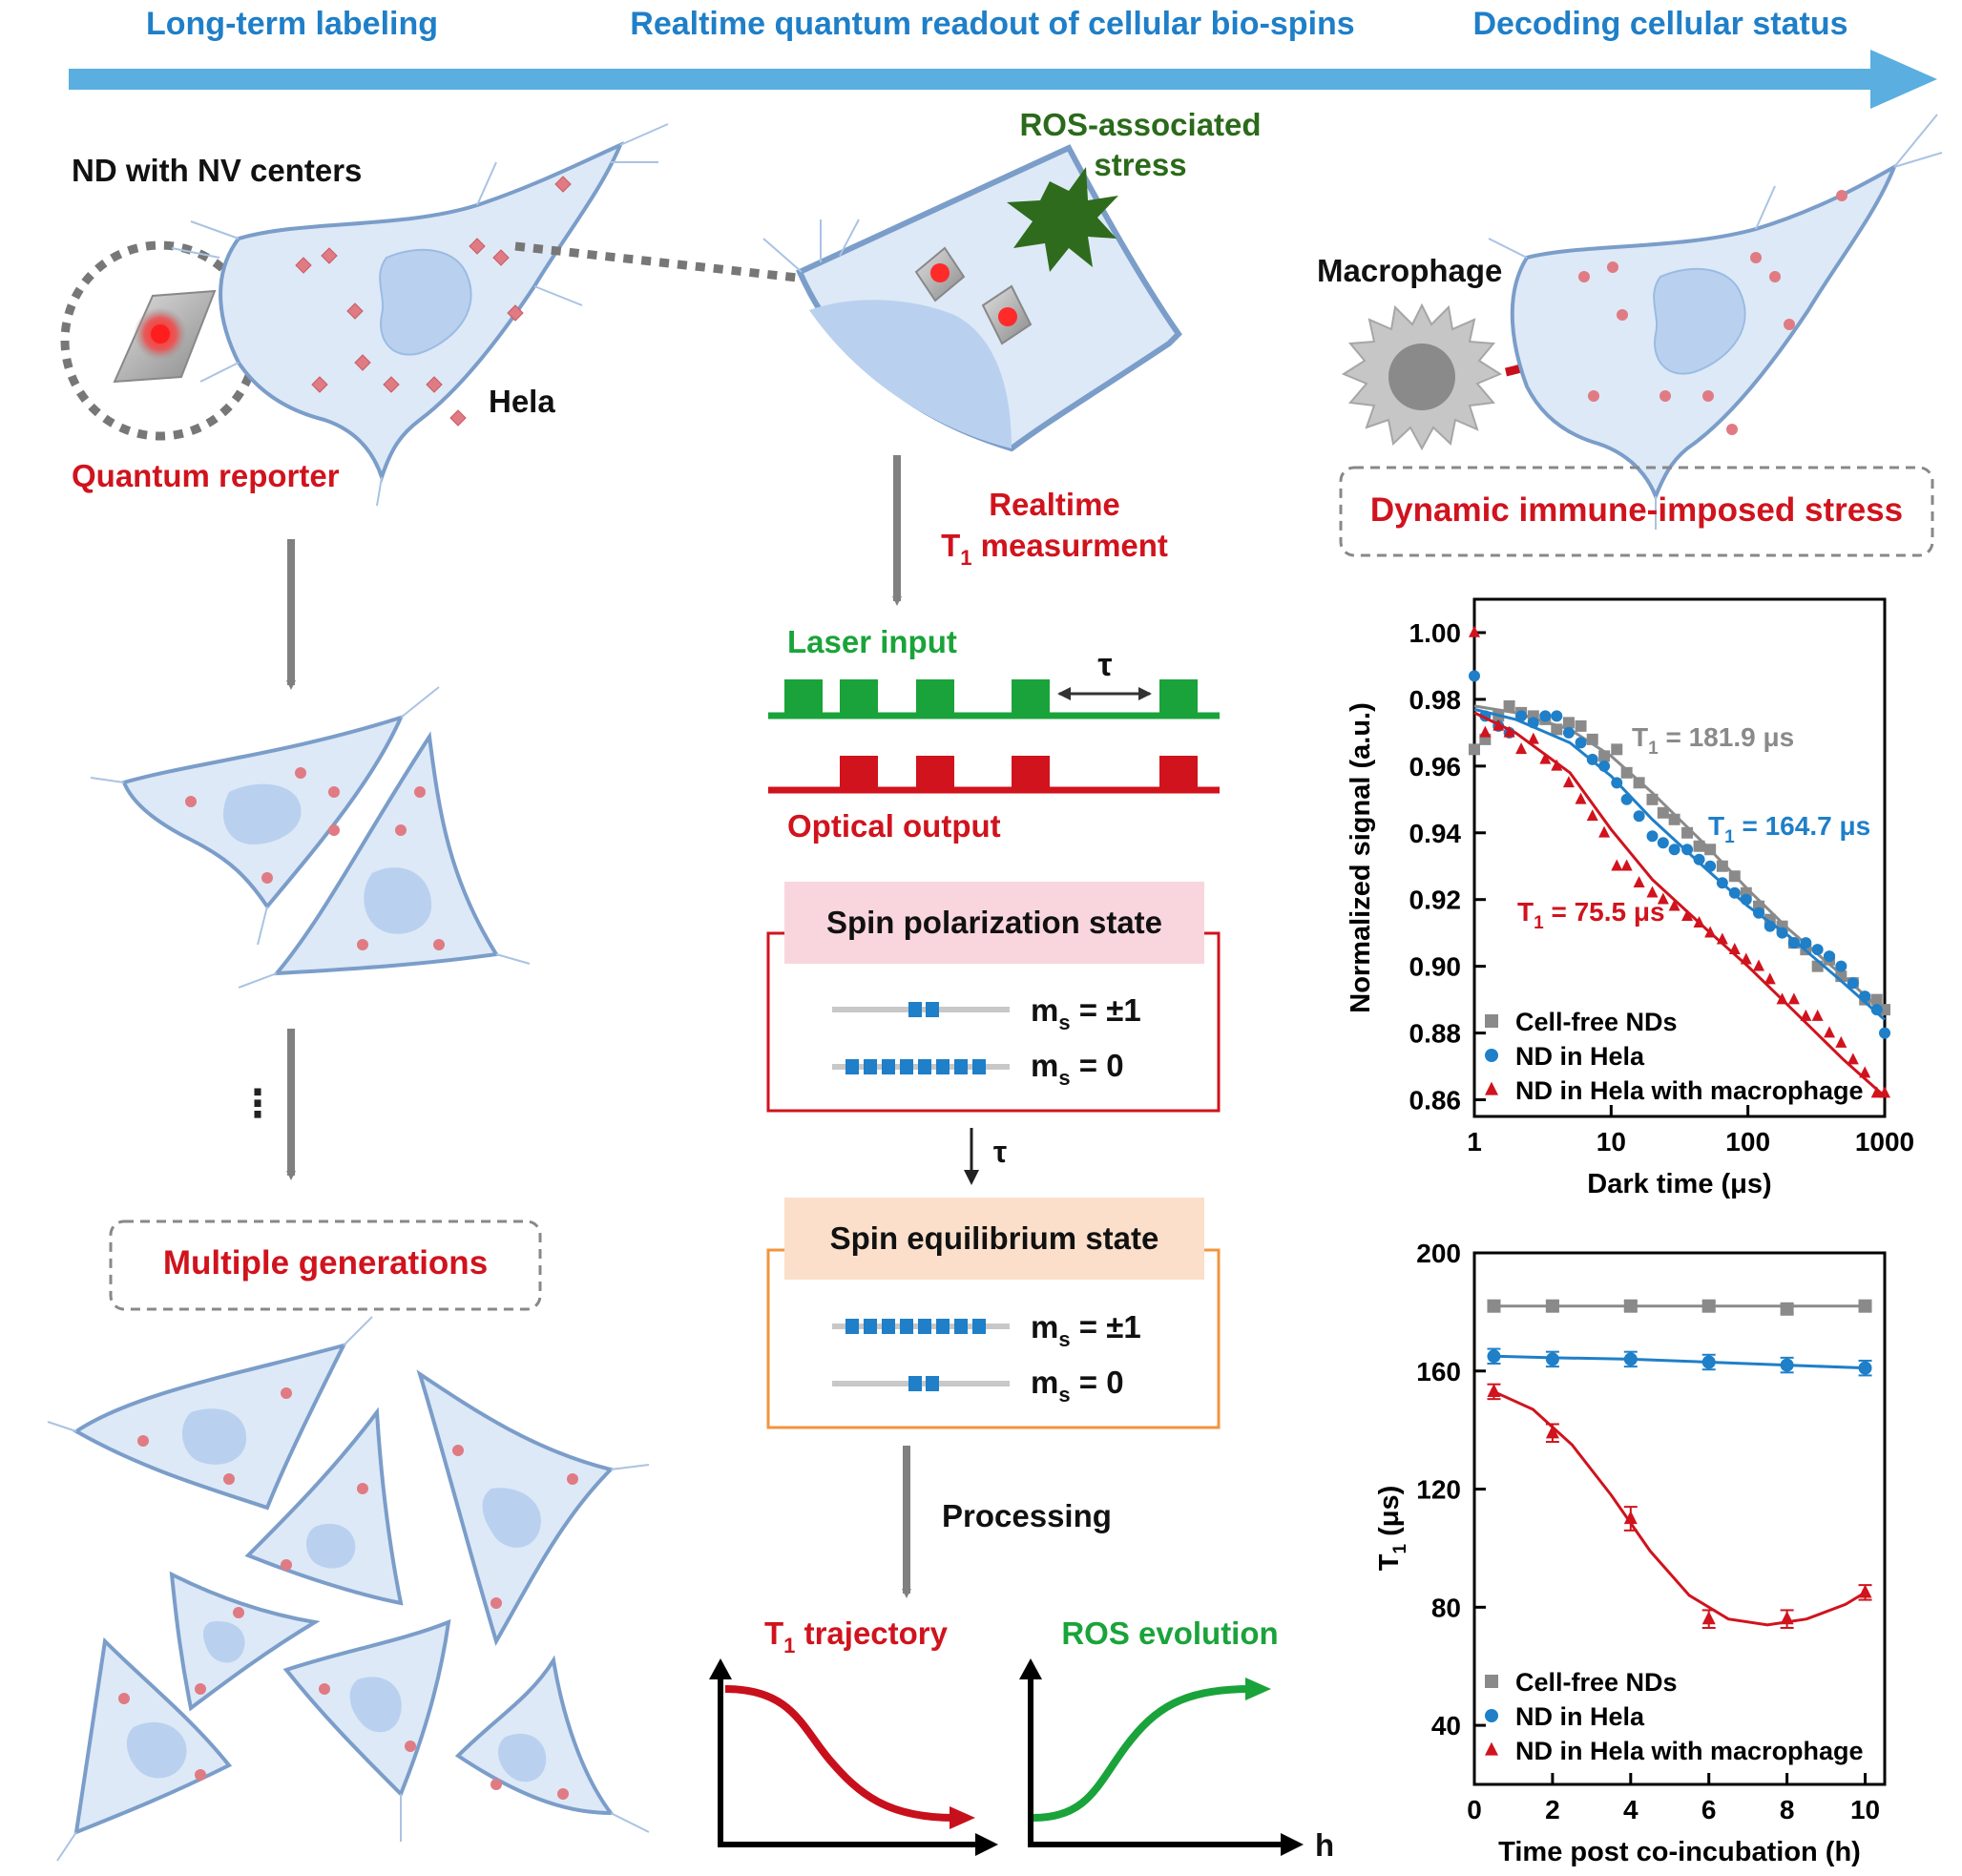 Image resolution: width=1962 pixels, height=1876 pixels. What do you see at coordinates (1885, 1142) in the screenshot?
I see `chart1-xtick-label: 1000` at bounding box center [1885, 1142].